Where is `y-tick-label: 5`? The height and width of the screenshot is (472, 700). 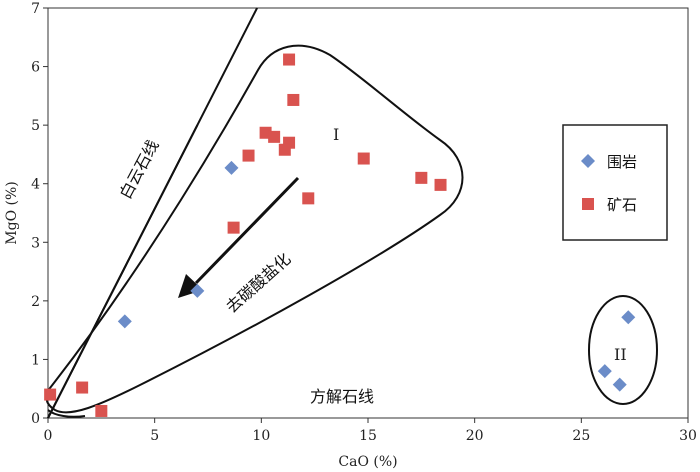 y-tick-label: 5 is located at coordinates (35, 126).